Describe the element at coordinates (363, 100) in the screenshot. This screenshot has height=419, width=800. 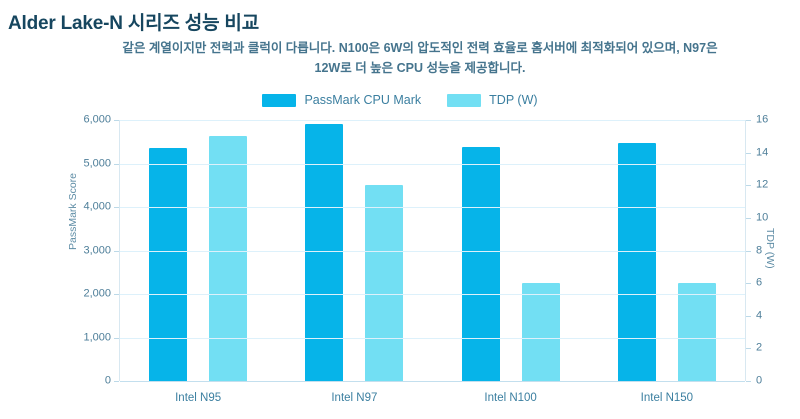
I see `legend-item-label: PassMark CPU Mark` at that location.